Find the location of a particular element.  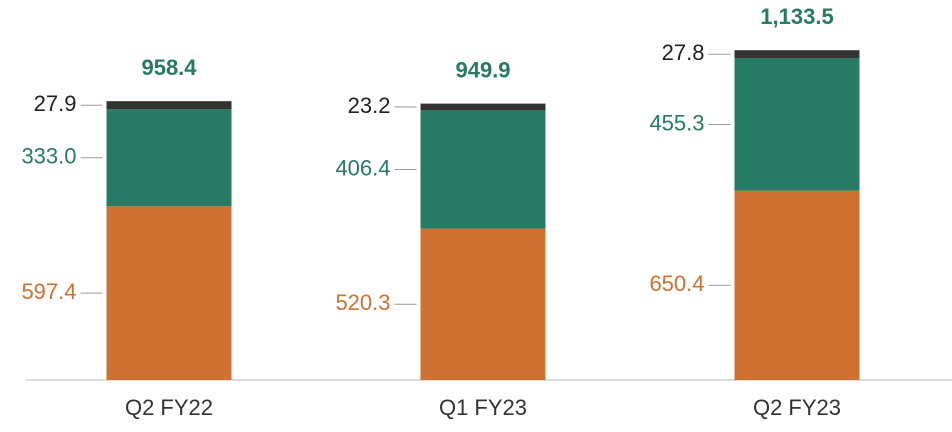

data-label: 23.2 is located at coordinates (369, 105).